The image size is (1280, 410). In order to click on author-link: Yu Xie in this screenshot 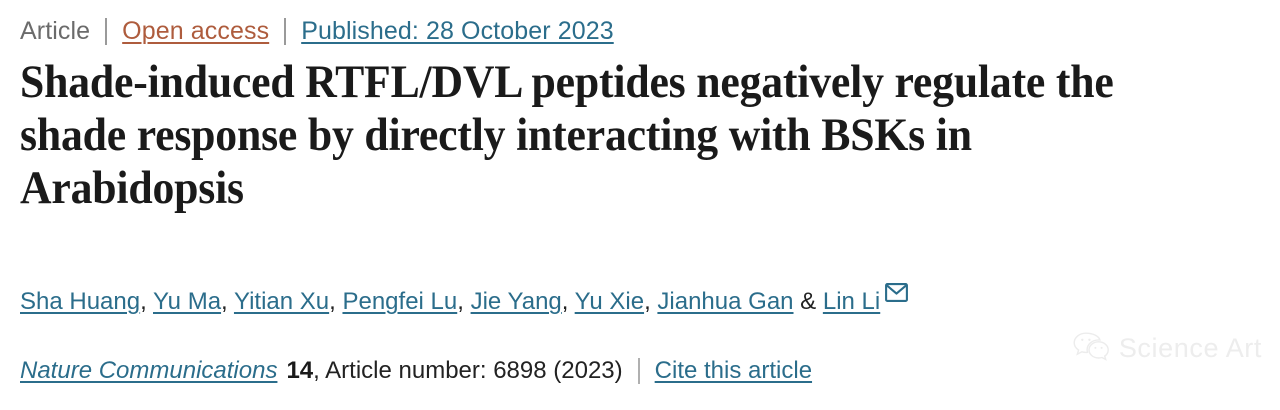, I will do `click(609, 301)`.